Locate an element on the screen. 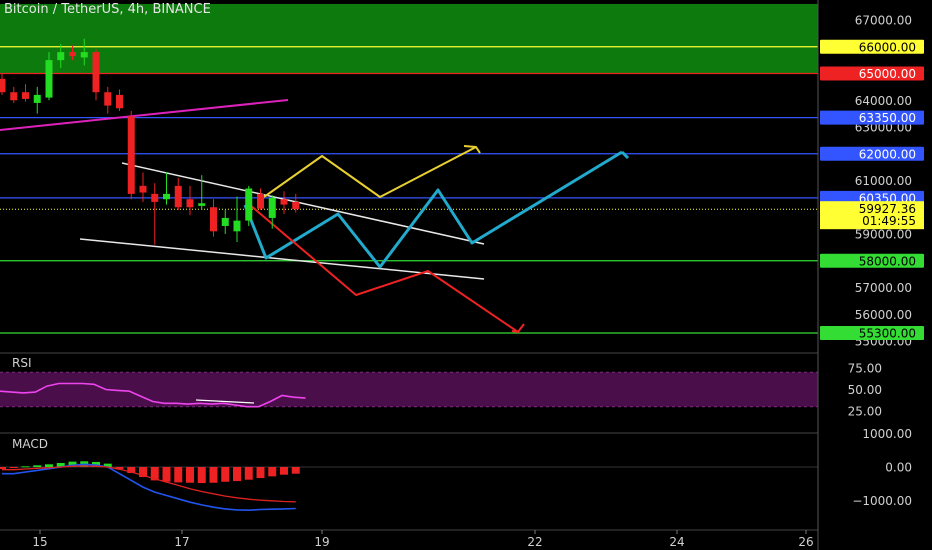  price-tick-label-6: 61000.00 is located at coordinates (883, 181).